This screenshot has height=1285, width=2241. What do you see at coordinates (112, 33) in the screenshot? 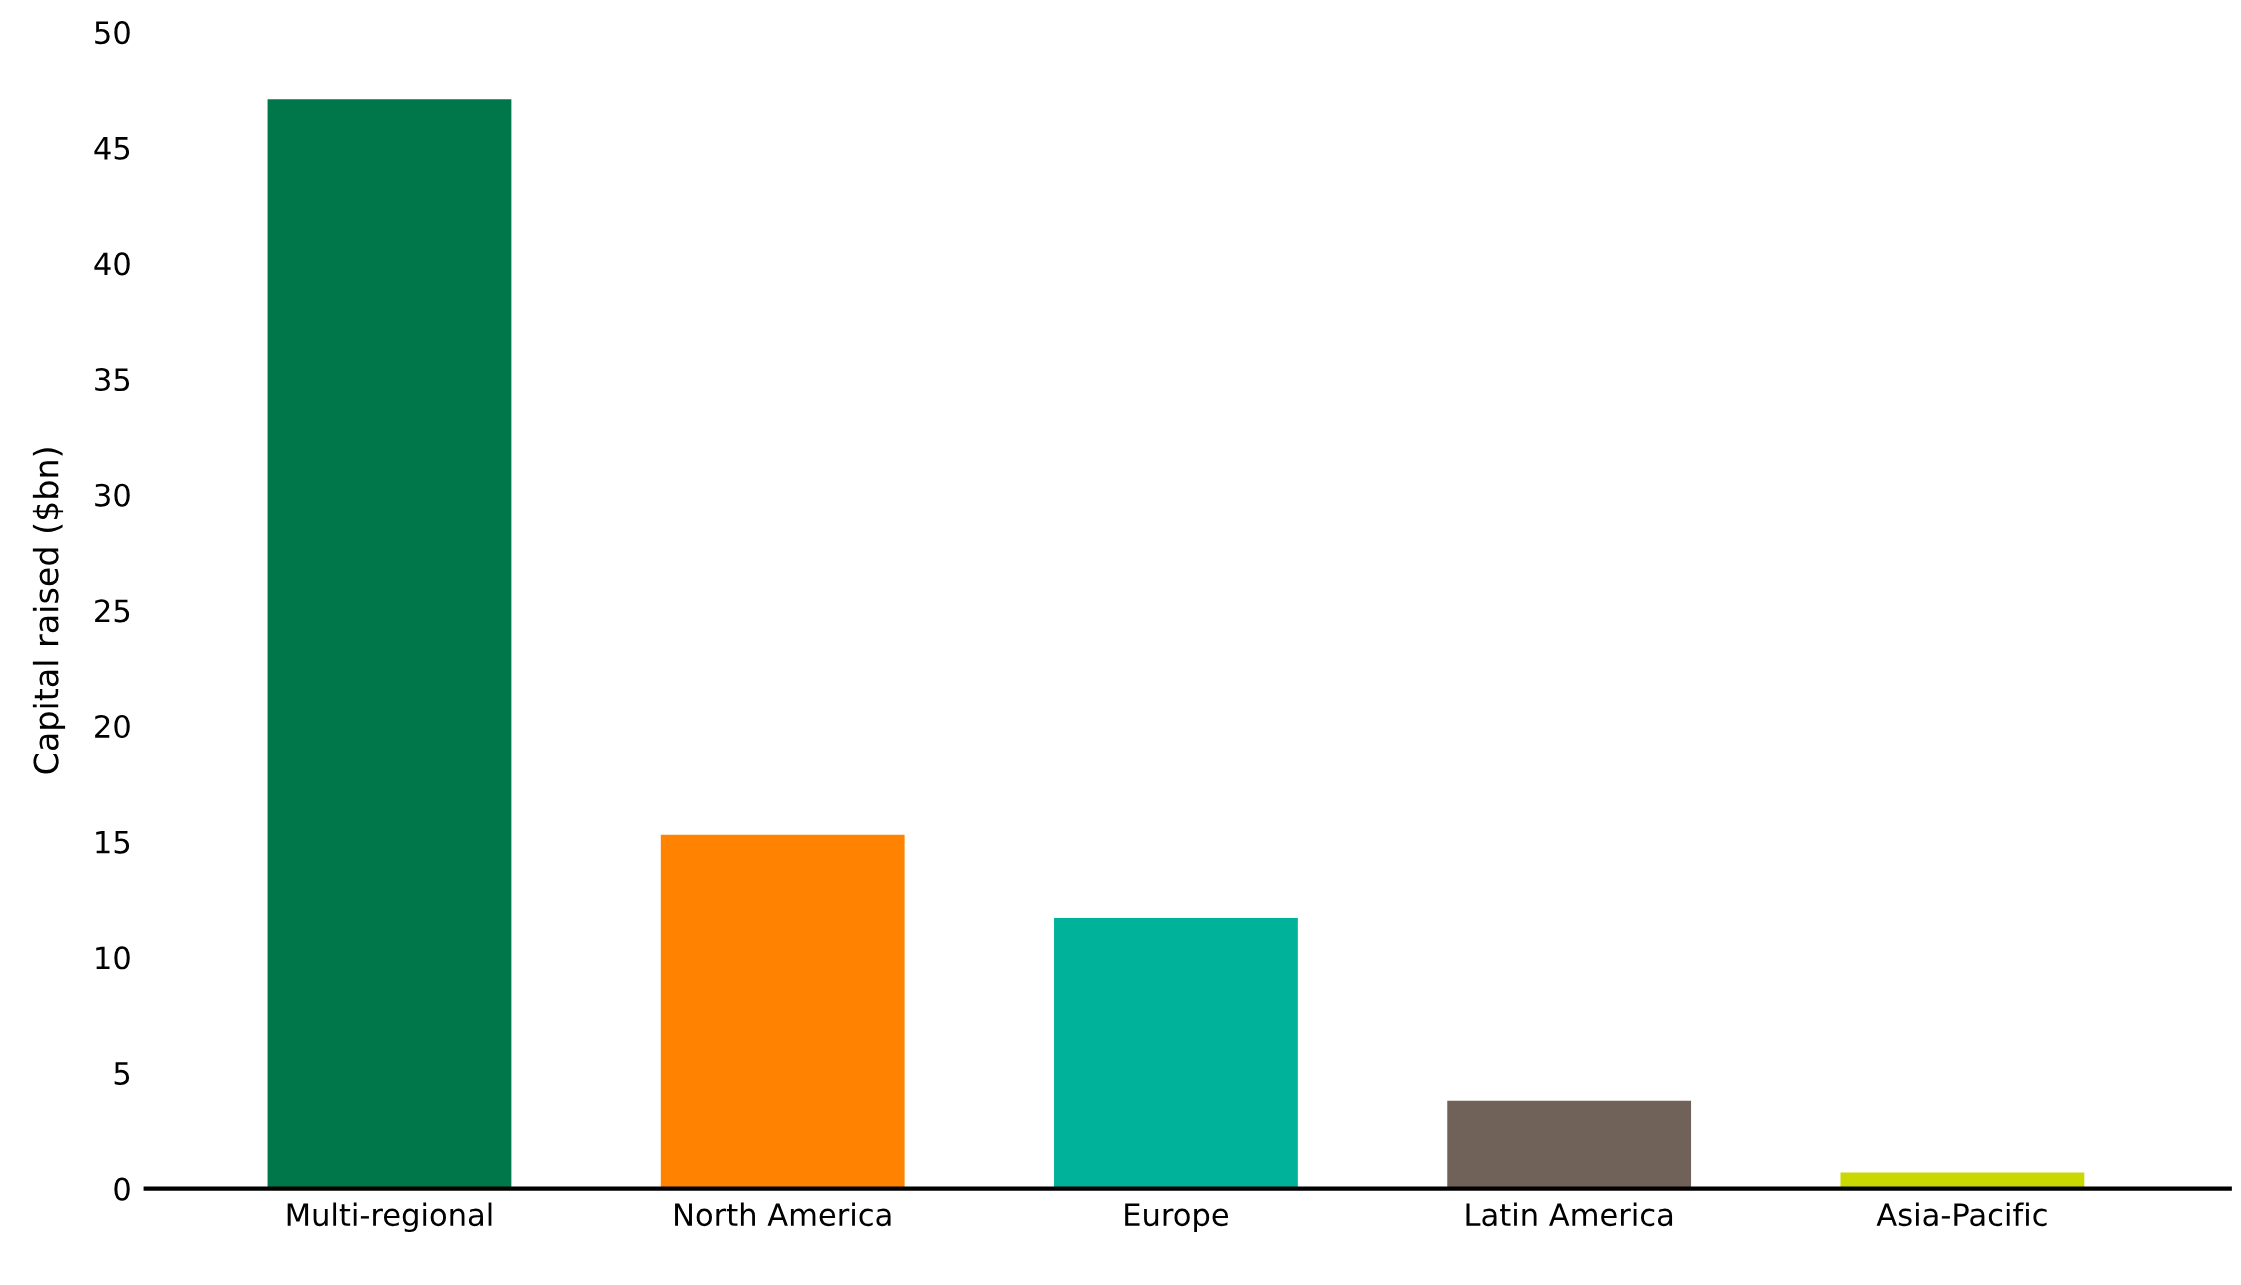
I see `y-tick-label: 50` at bounding box center [112, 33].